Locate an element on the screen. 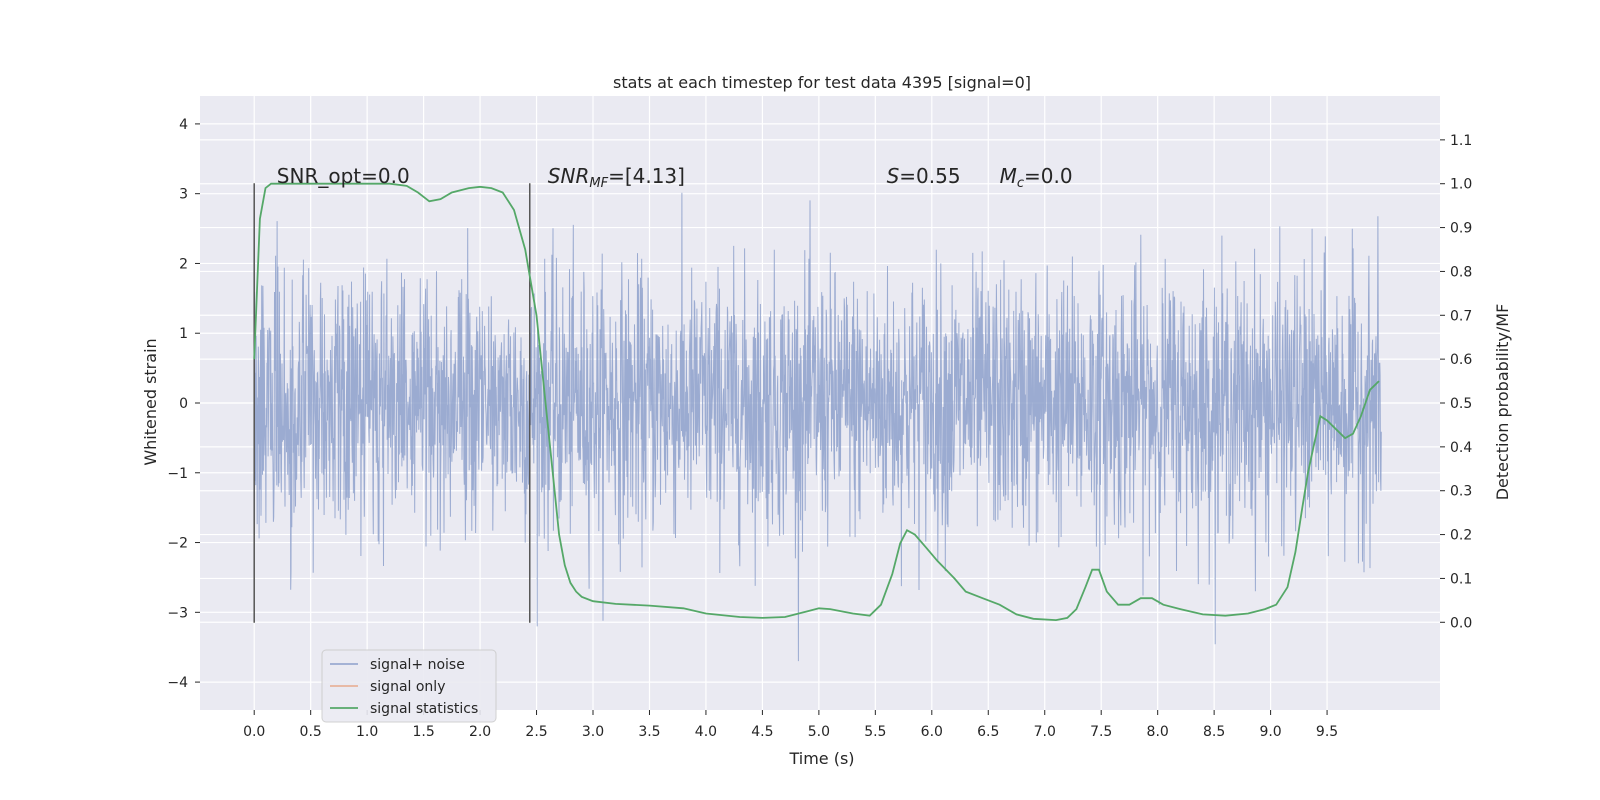 This screenshot has width=1600, height=800. annotation-s-main: S is located at coordinates (893, 176).